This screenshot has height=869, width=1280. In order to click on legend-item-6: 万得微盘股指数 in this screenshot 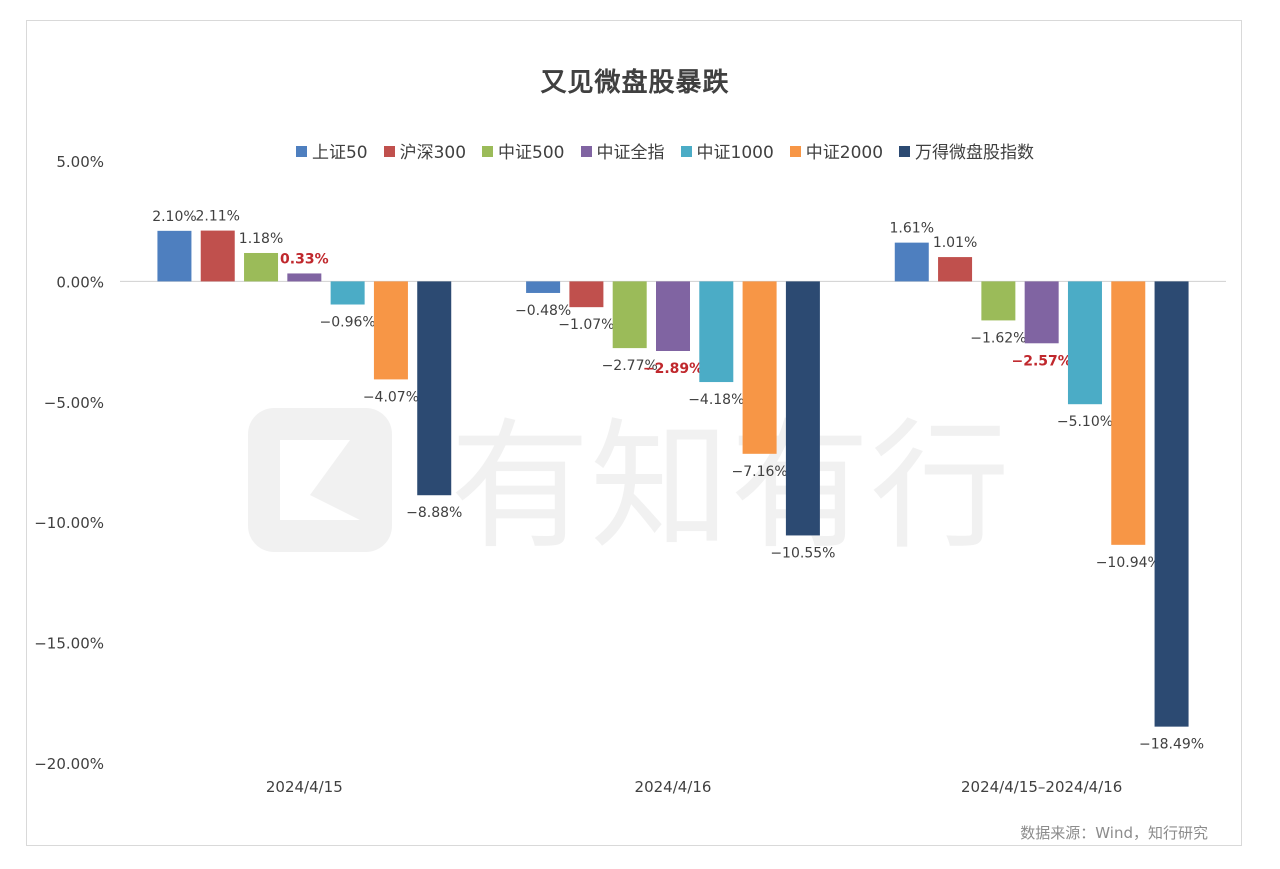, I will do `click(966, 150)`.